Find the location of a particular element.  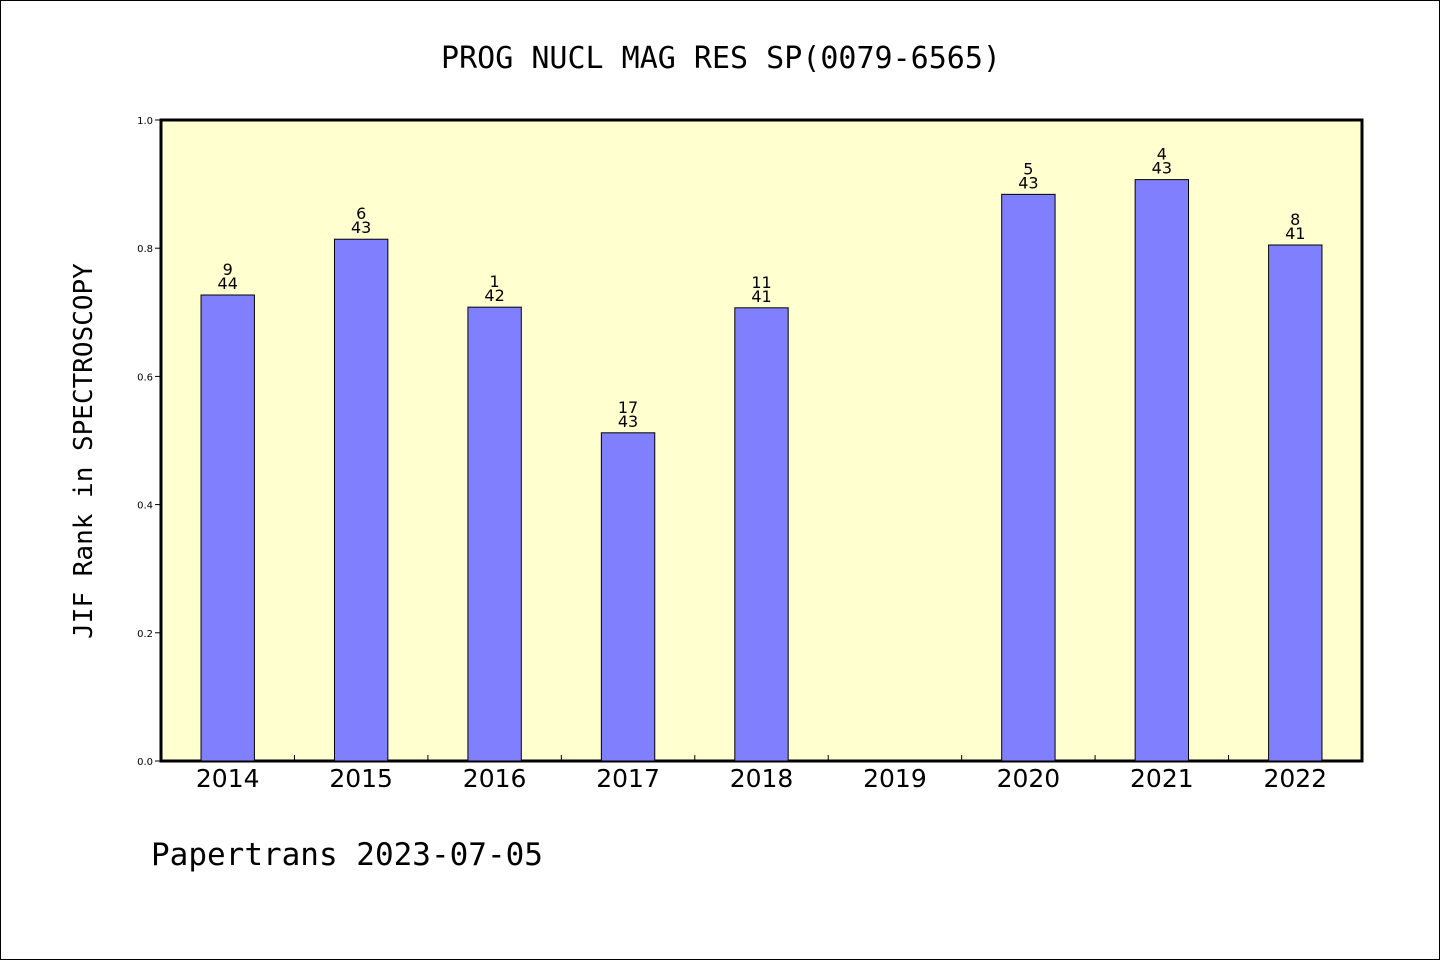

footer-credit: Papertrans 2023-07-05 is located at coordinates (347, 855).